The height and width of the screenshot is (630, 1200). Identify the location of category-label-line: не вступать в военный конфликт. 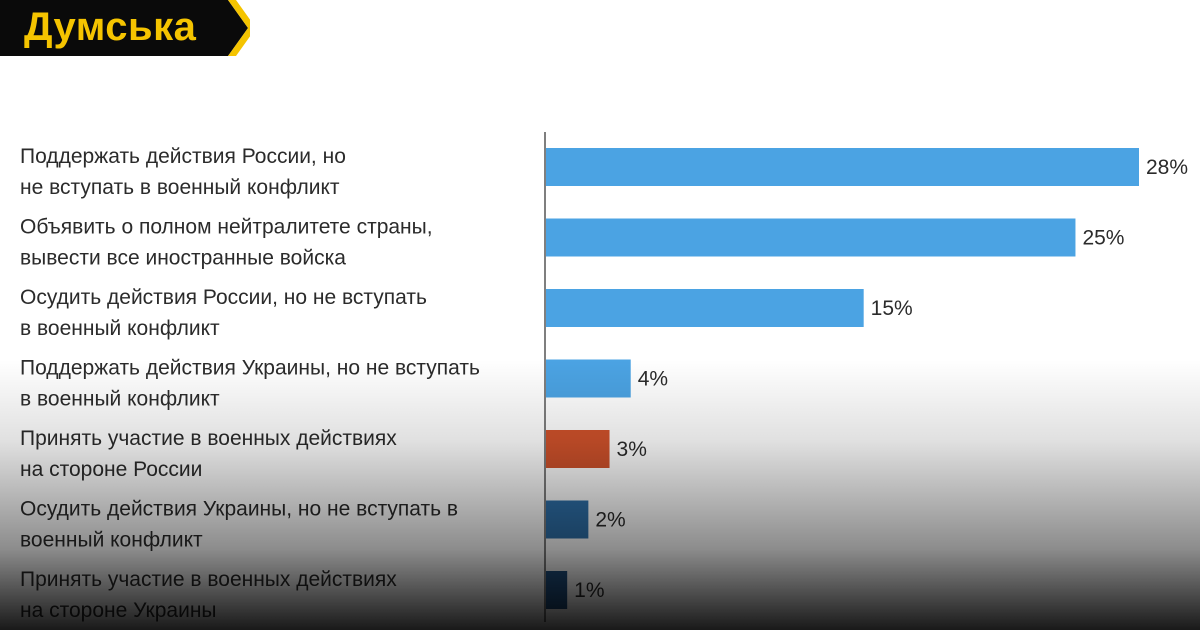
(180, 187).